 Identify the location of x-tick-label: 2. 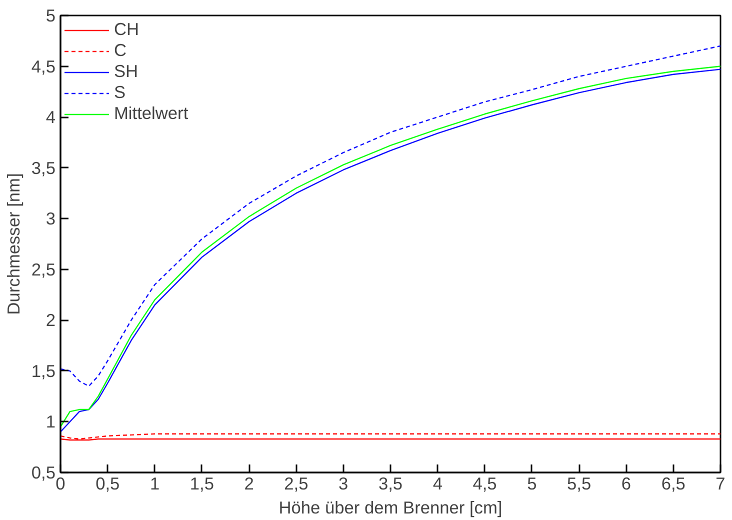
(249, 484).